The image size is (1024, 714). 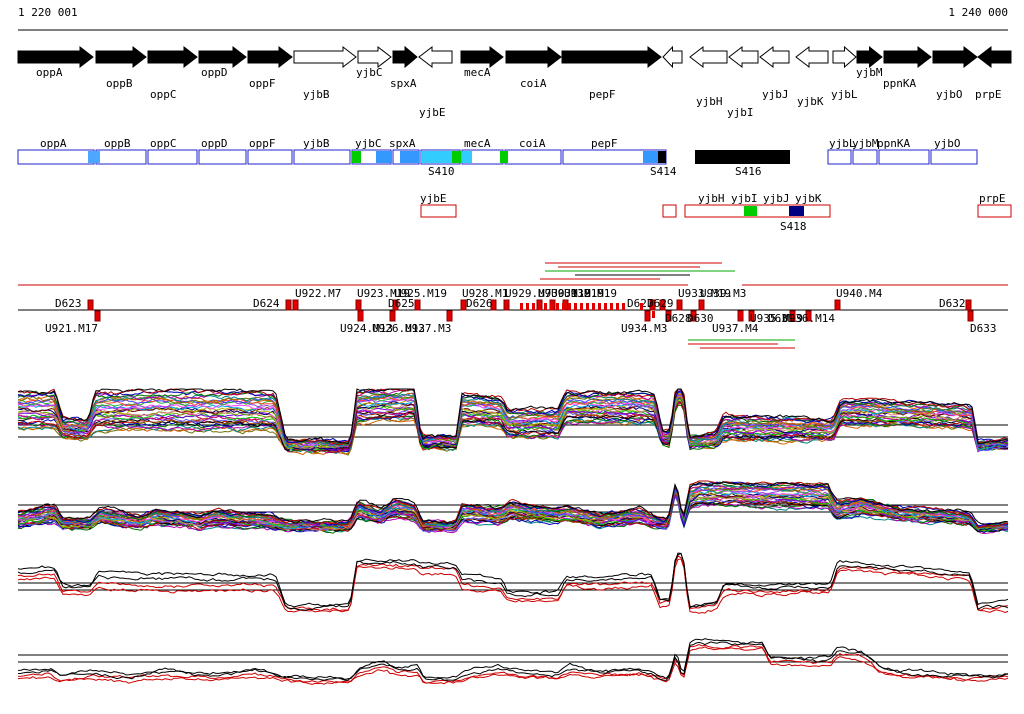 What do you see at coordinates (533, 57) in the screenshot?
I see `gene-arrow-coiA` at bounding box center [533, 57].